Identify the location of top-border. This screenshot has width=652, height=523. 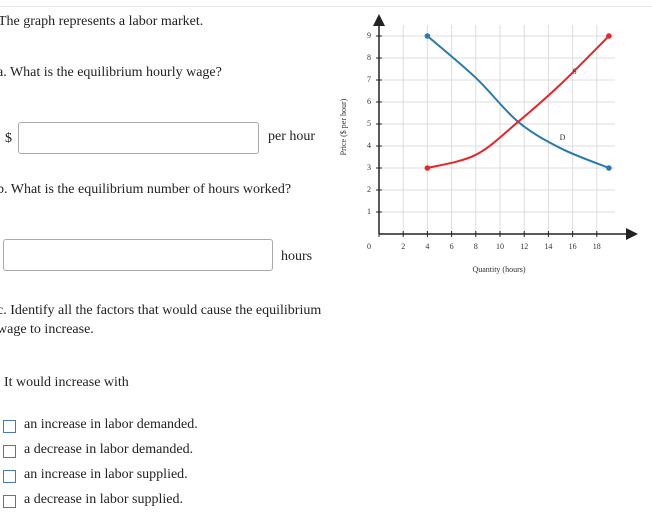
(326, 6).